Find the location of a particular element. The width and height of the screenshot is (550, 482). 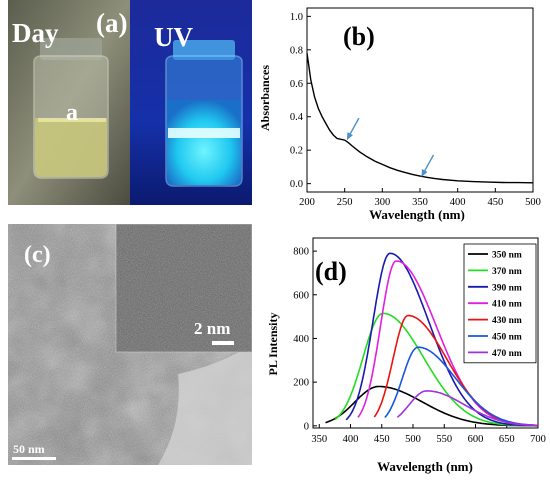

inset-scale-label: 2 nm is located at coordinates (212, 328).